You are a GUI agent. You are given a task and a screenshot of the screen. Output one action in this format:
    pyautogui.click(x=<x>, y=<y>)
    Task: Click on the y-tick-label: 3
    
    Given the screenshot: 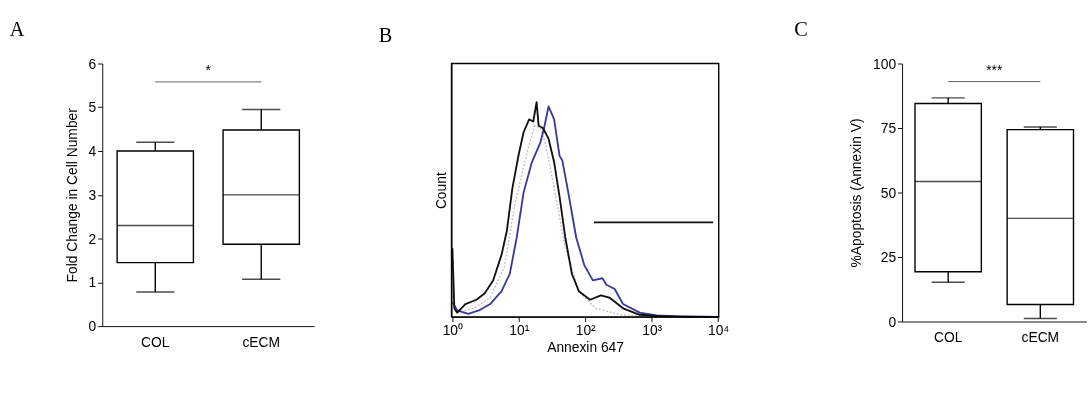 What is the action you would take?
    pyautogui.click(x=92, y=194)
    